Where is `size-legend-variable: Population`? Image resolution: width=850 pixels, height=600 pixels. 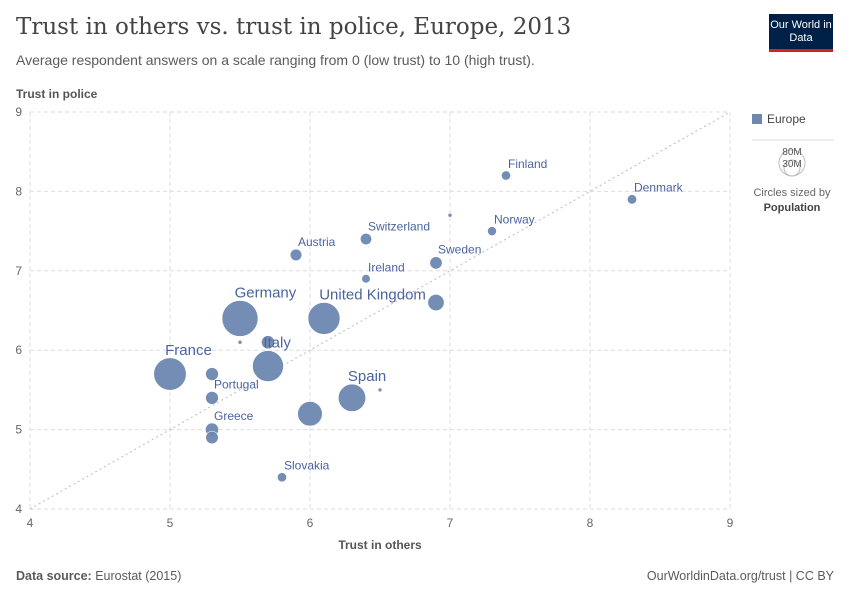
size-legend-variable: Population is located at coordinates (792, 208).